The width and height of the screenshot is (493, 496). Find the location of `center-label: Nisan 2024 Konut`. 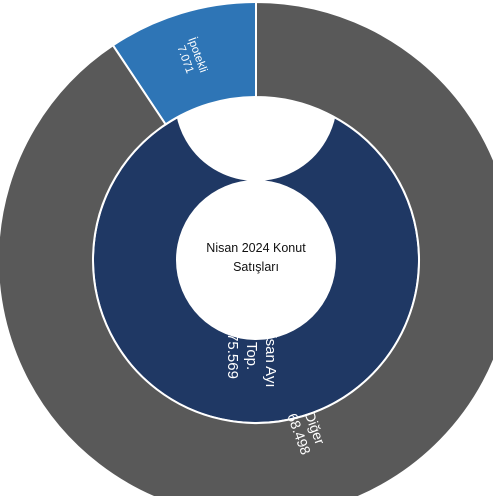

center-label: Nisan 2024 Konut is located at coordinates (256, 248).